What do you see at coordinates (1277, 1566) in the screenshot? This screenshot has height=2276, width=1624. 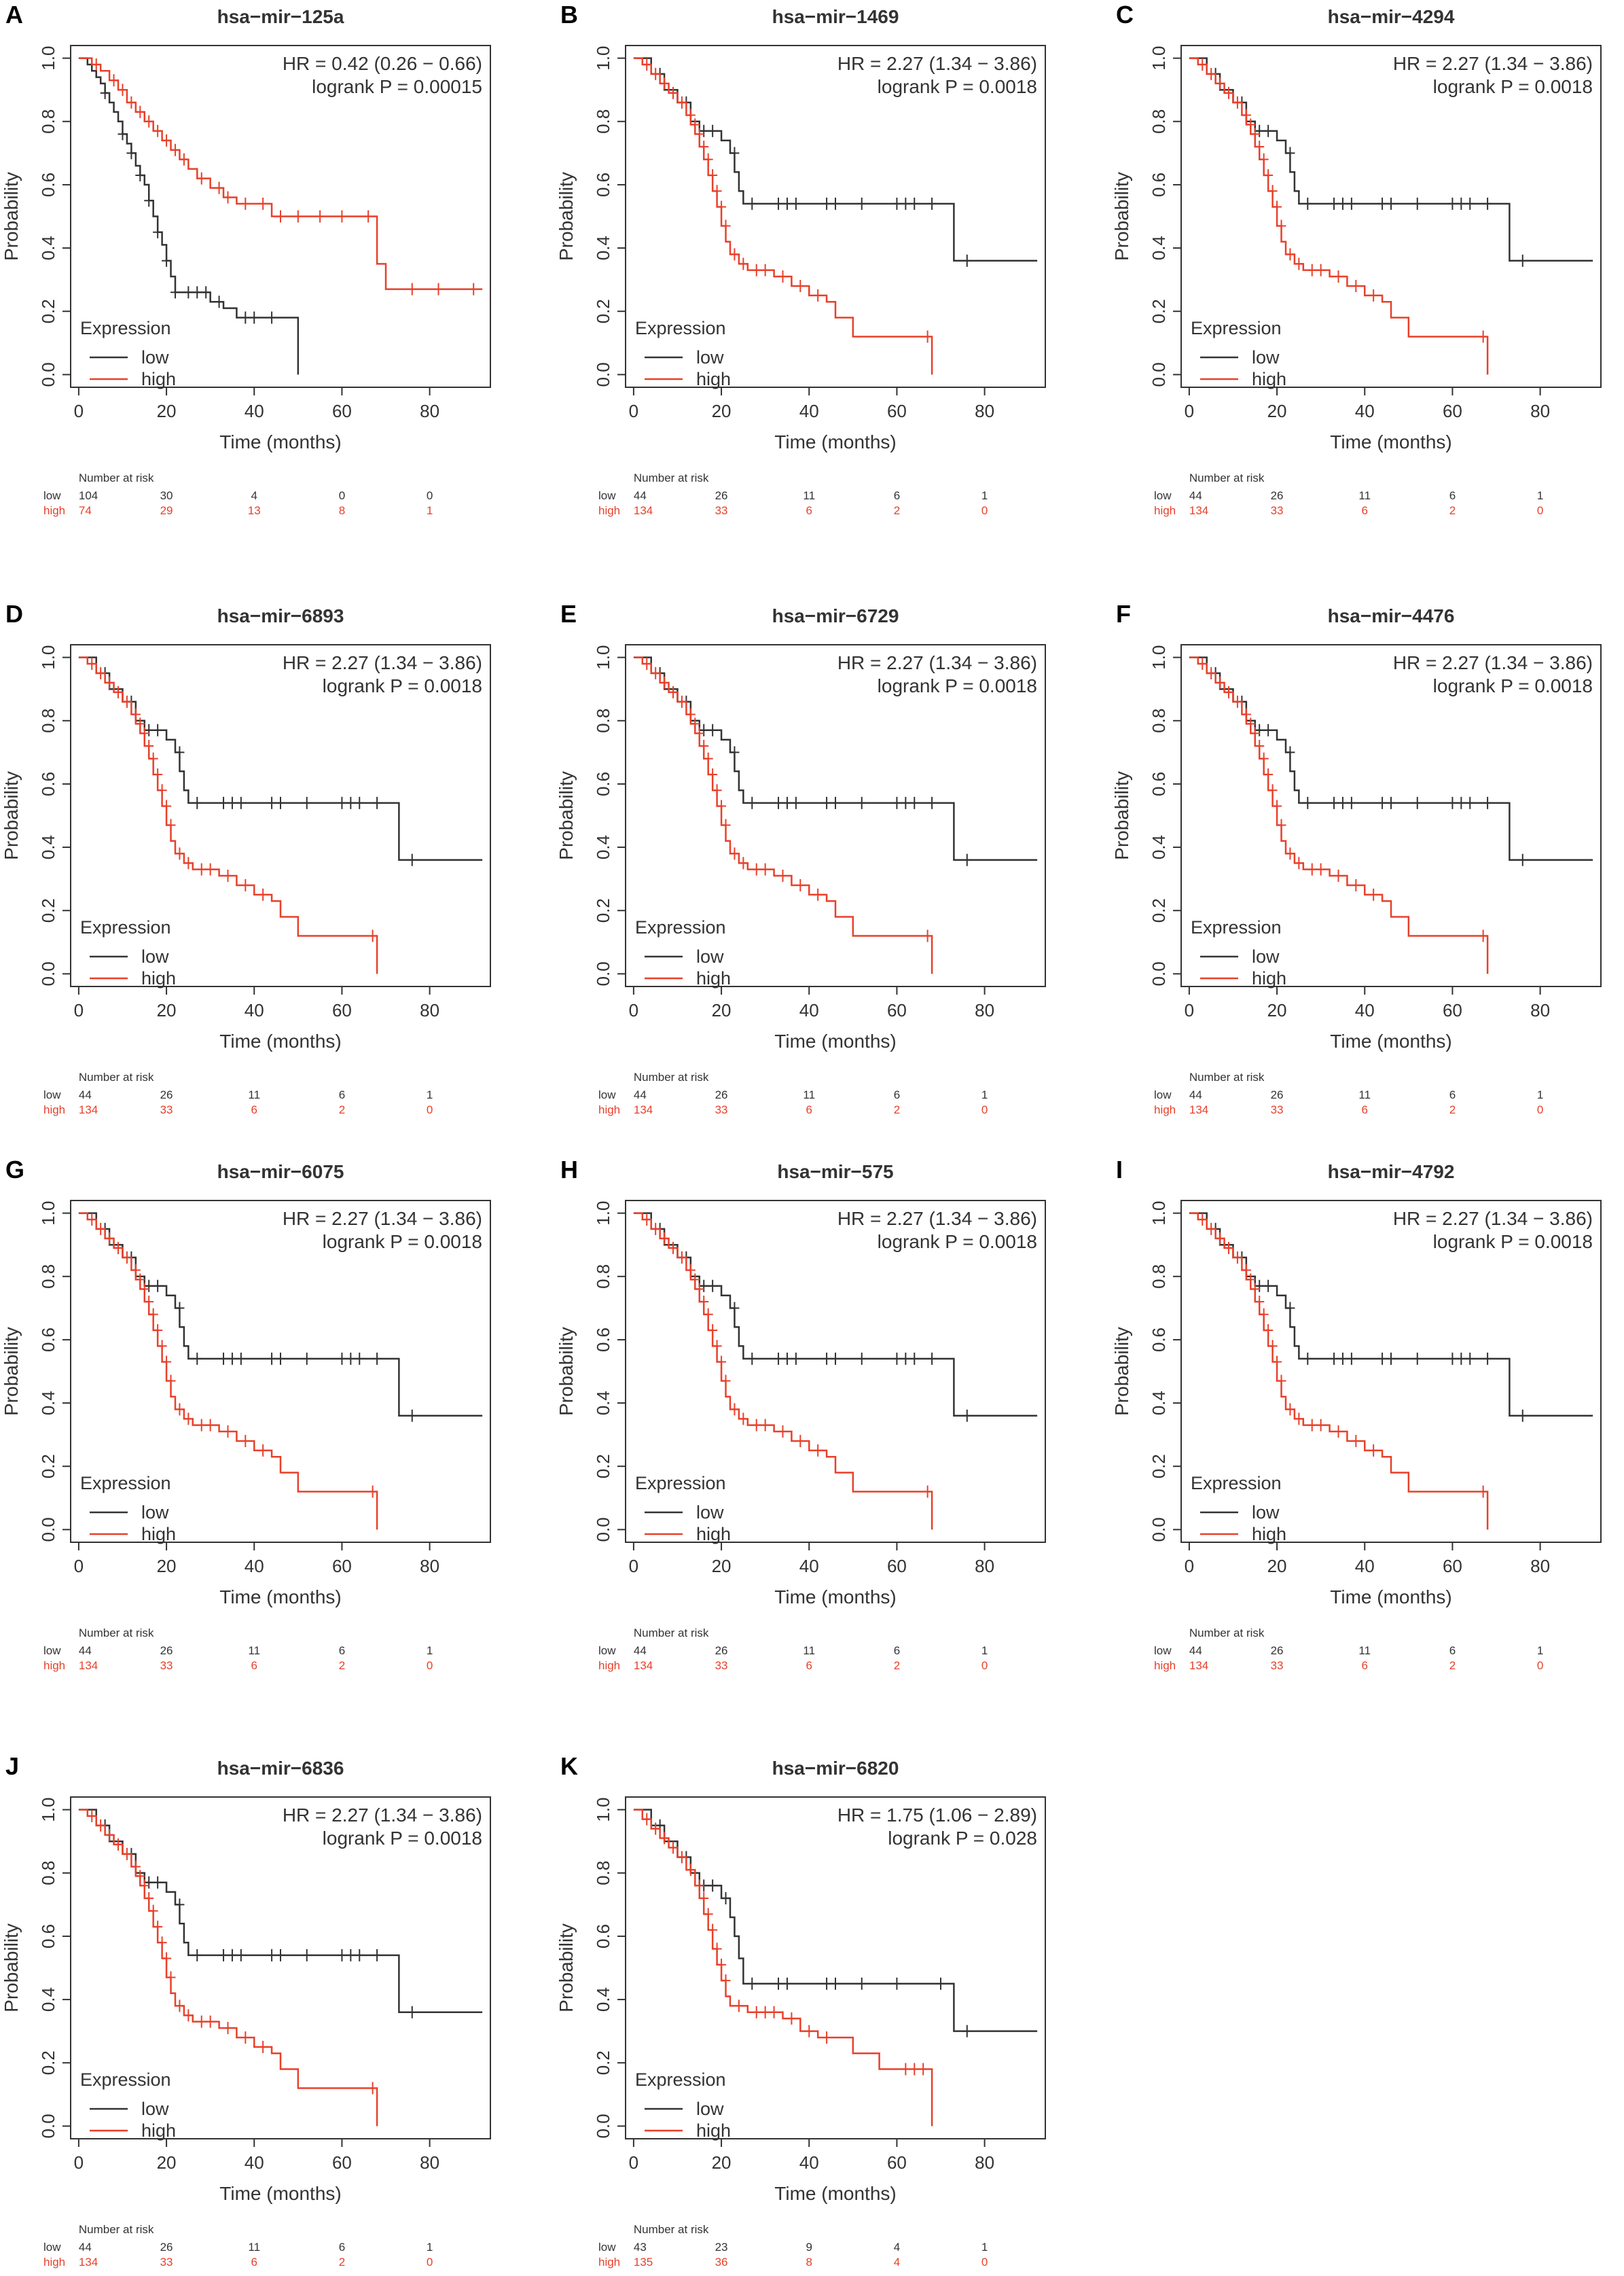 I see `x-tick-label: 20` at bounding box center [1277, 1566].